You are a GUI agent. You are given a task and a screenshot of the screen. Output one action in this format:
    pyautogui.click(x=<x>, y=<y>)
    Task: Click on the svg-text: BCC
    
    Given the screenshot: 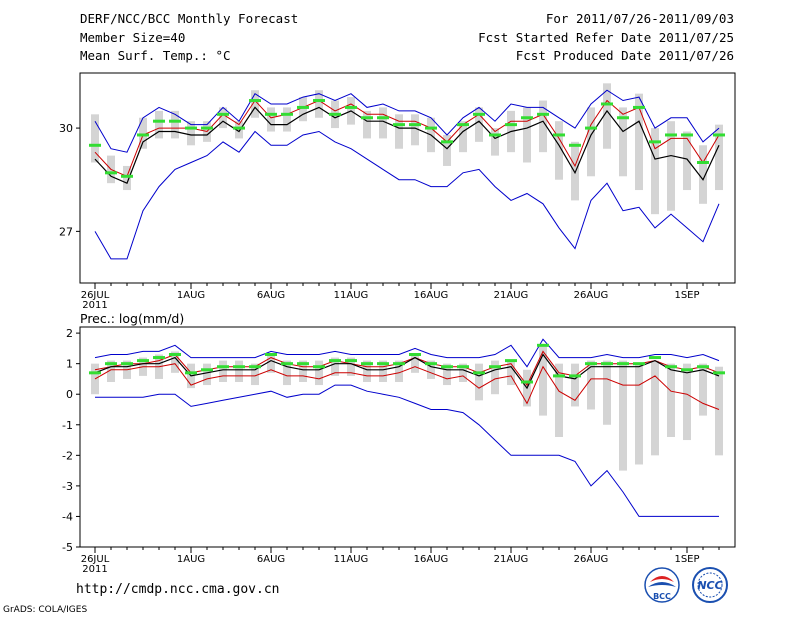 What is the action you would take?
    pyautogui.click(x=662, y=596)
    